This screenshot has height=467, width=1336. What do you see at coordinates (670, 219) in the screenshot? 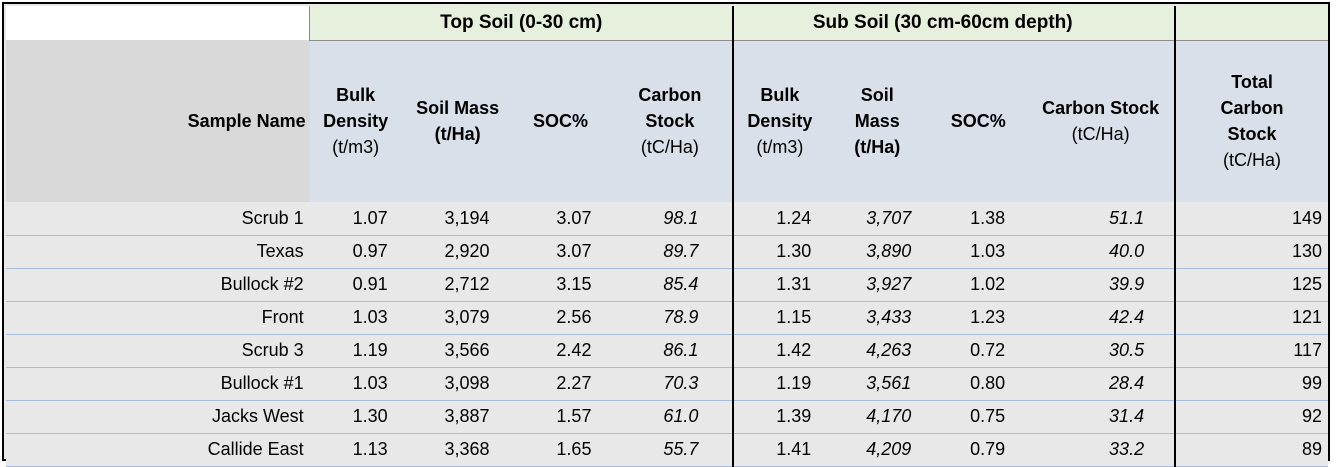
I see `top-carbon-stock-cell: 98.1` at bounding box center [670, 219].